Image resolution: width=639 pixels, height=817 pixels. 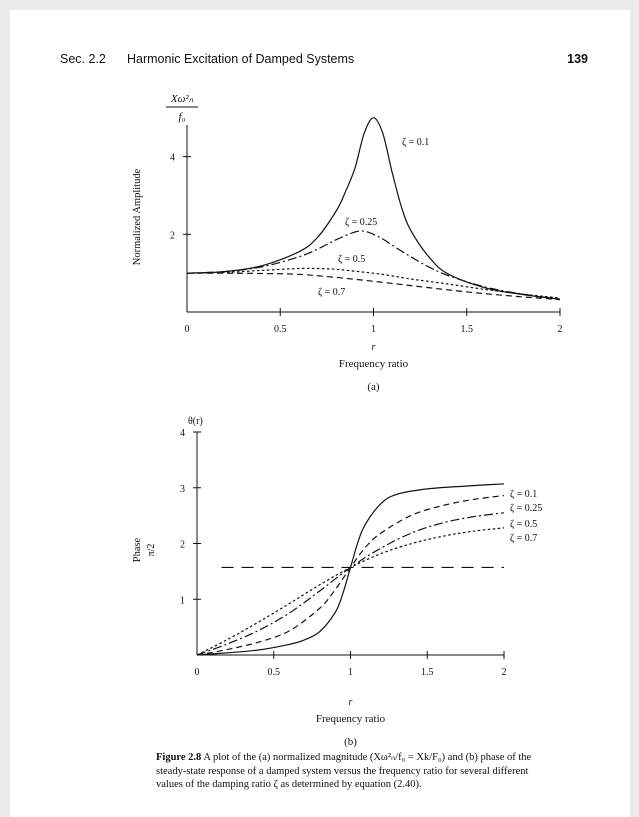 What do you see at coordinates (577, 59) in the screenshot?
I see `page-number: 139` at bounding box center [577, 59].